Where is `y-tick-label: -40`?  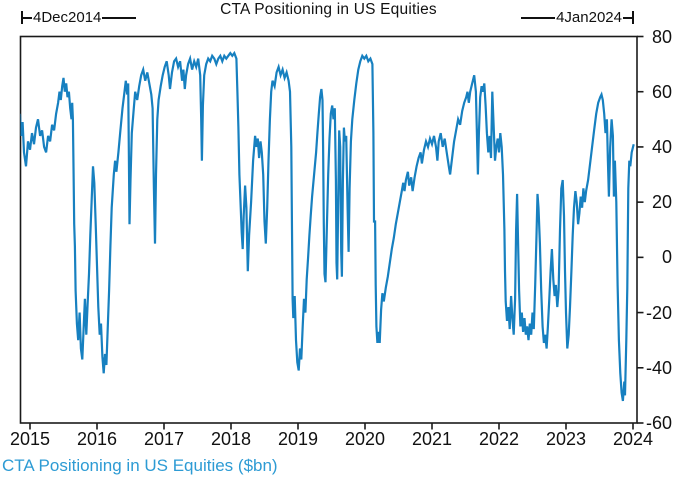
y-tick-label: -40 is located at coordinates (658, 367).